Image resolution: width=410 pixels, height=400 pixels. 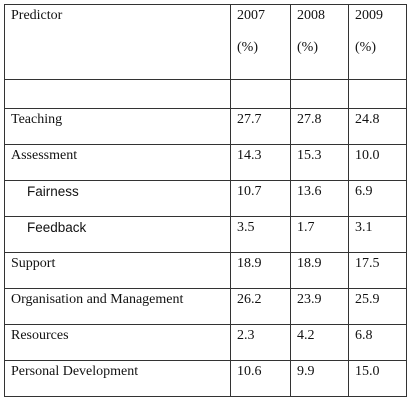 I want to click on value-cell: 26.2, so click(x=260, y=306).